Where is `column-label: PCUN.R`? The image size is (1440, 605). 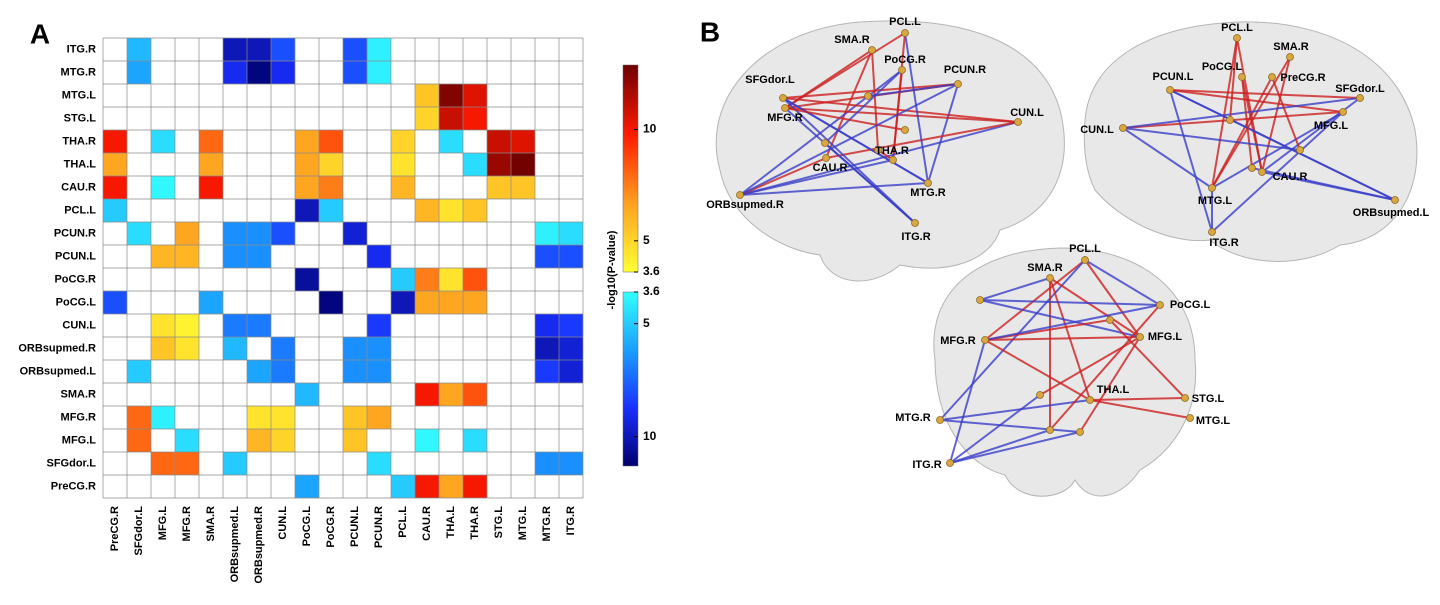
column-label: PCUN.R is located at coordinates (379, 527).